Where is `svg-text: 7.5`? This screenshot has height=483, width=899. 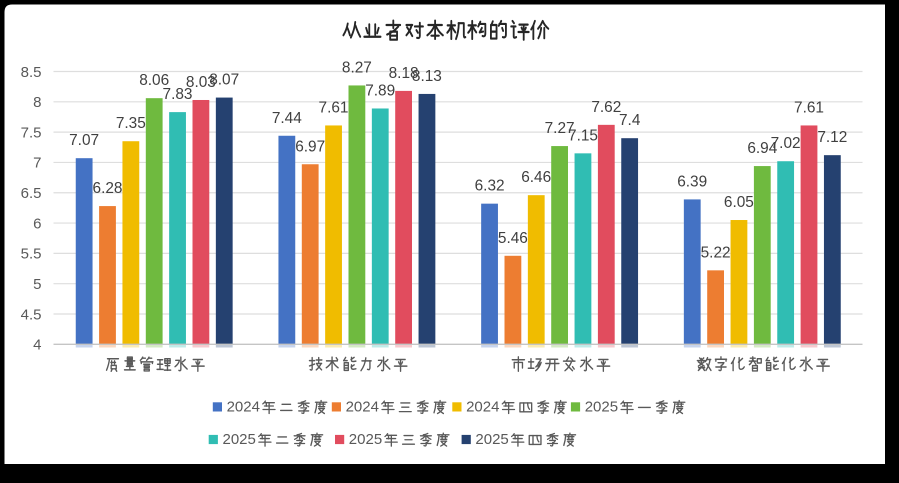
svg-text: 7.5 is located at coordinates (31, 132).